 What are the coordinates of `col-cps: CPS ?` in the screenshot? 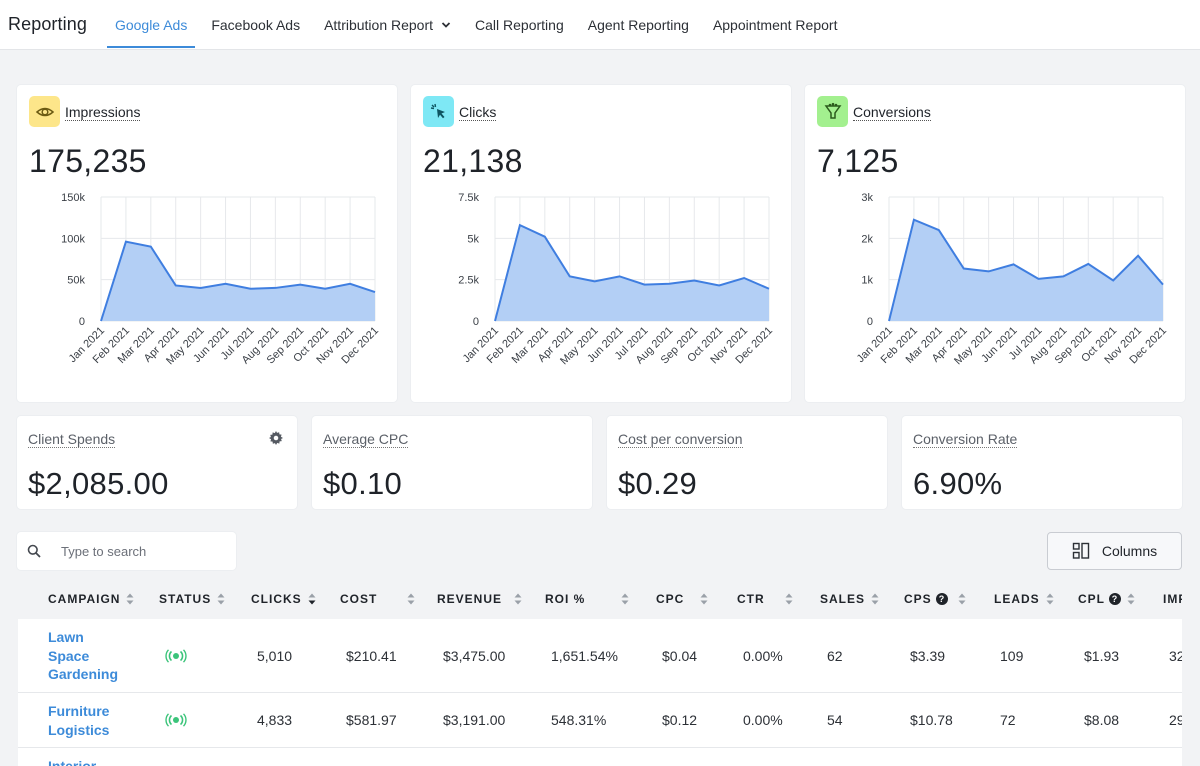 It's located at (935, 599).